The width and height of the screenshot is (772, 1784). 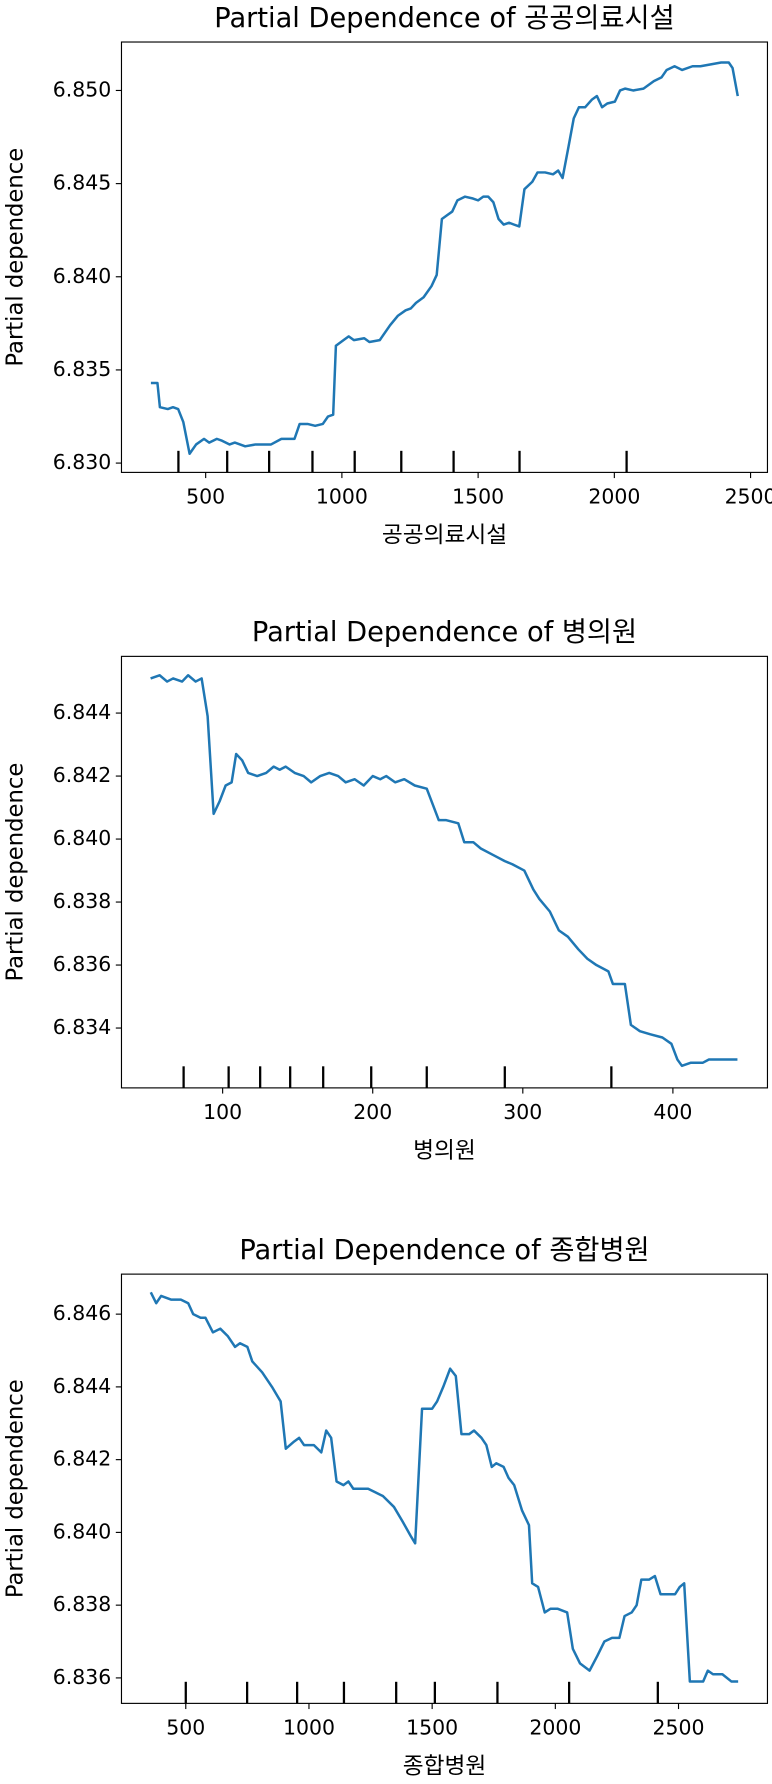 I want to click on x-tick-label: 400, so click(x=672, y=1112).